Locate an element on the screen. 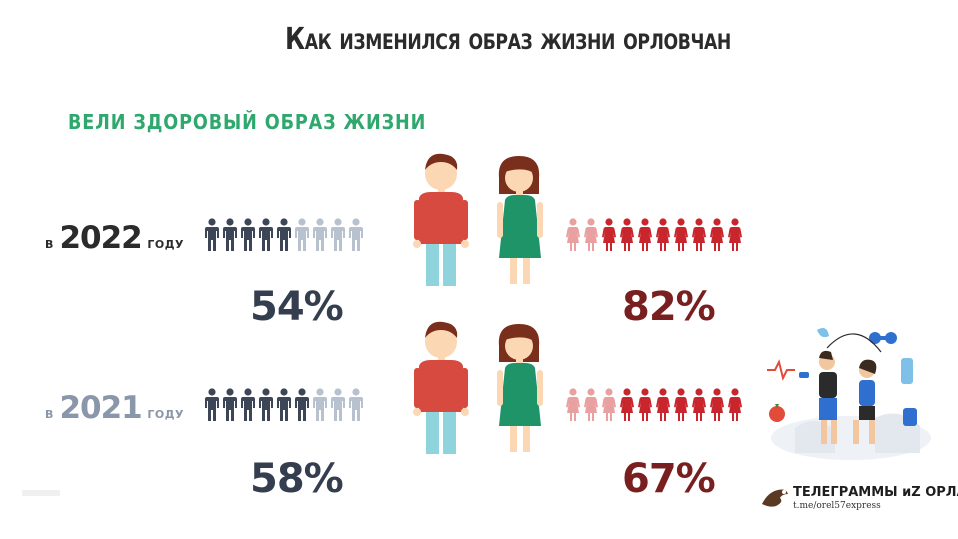 The width and height of the screenshot is (958, 539). channel-watermark is located at coordinates (851, 419).